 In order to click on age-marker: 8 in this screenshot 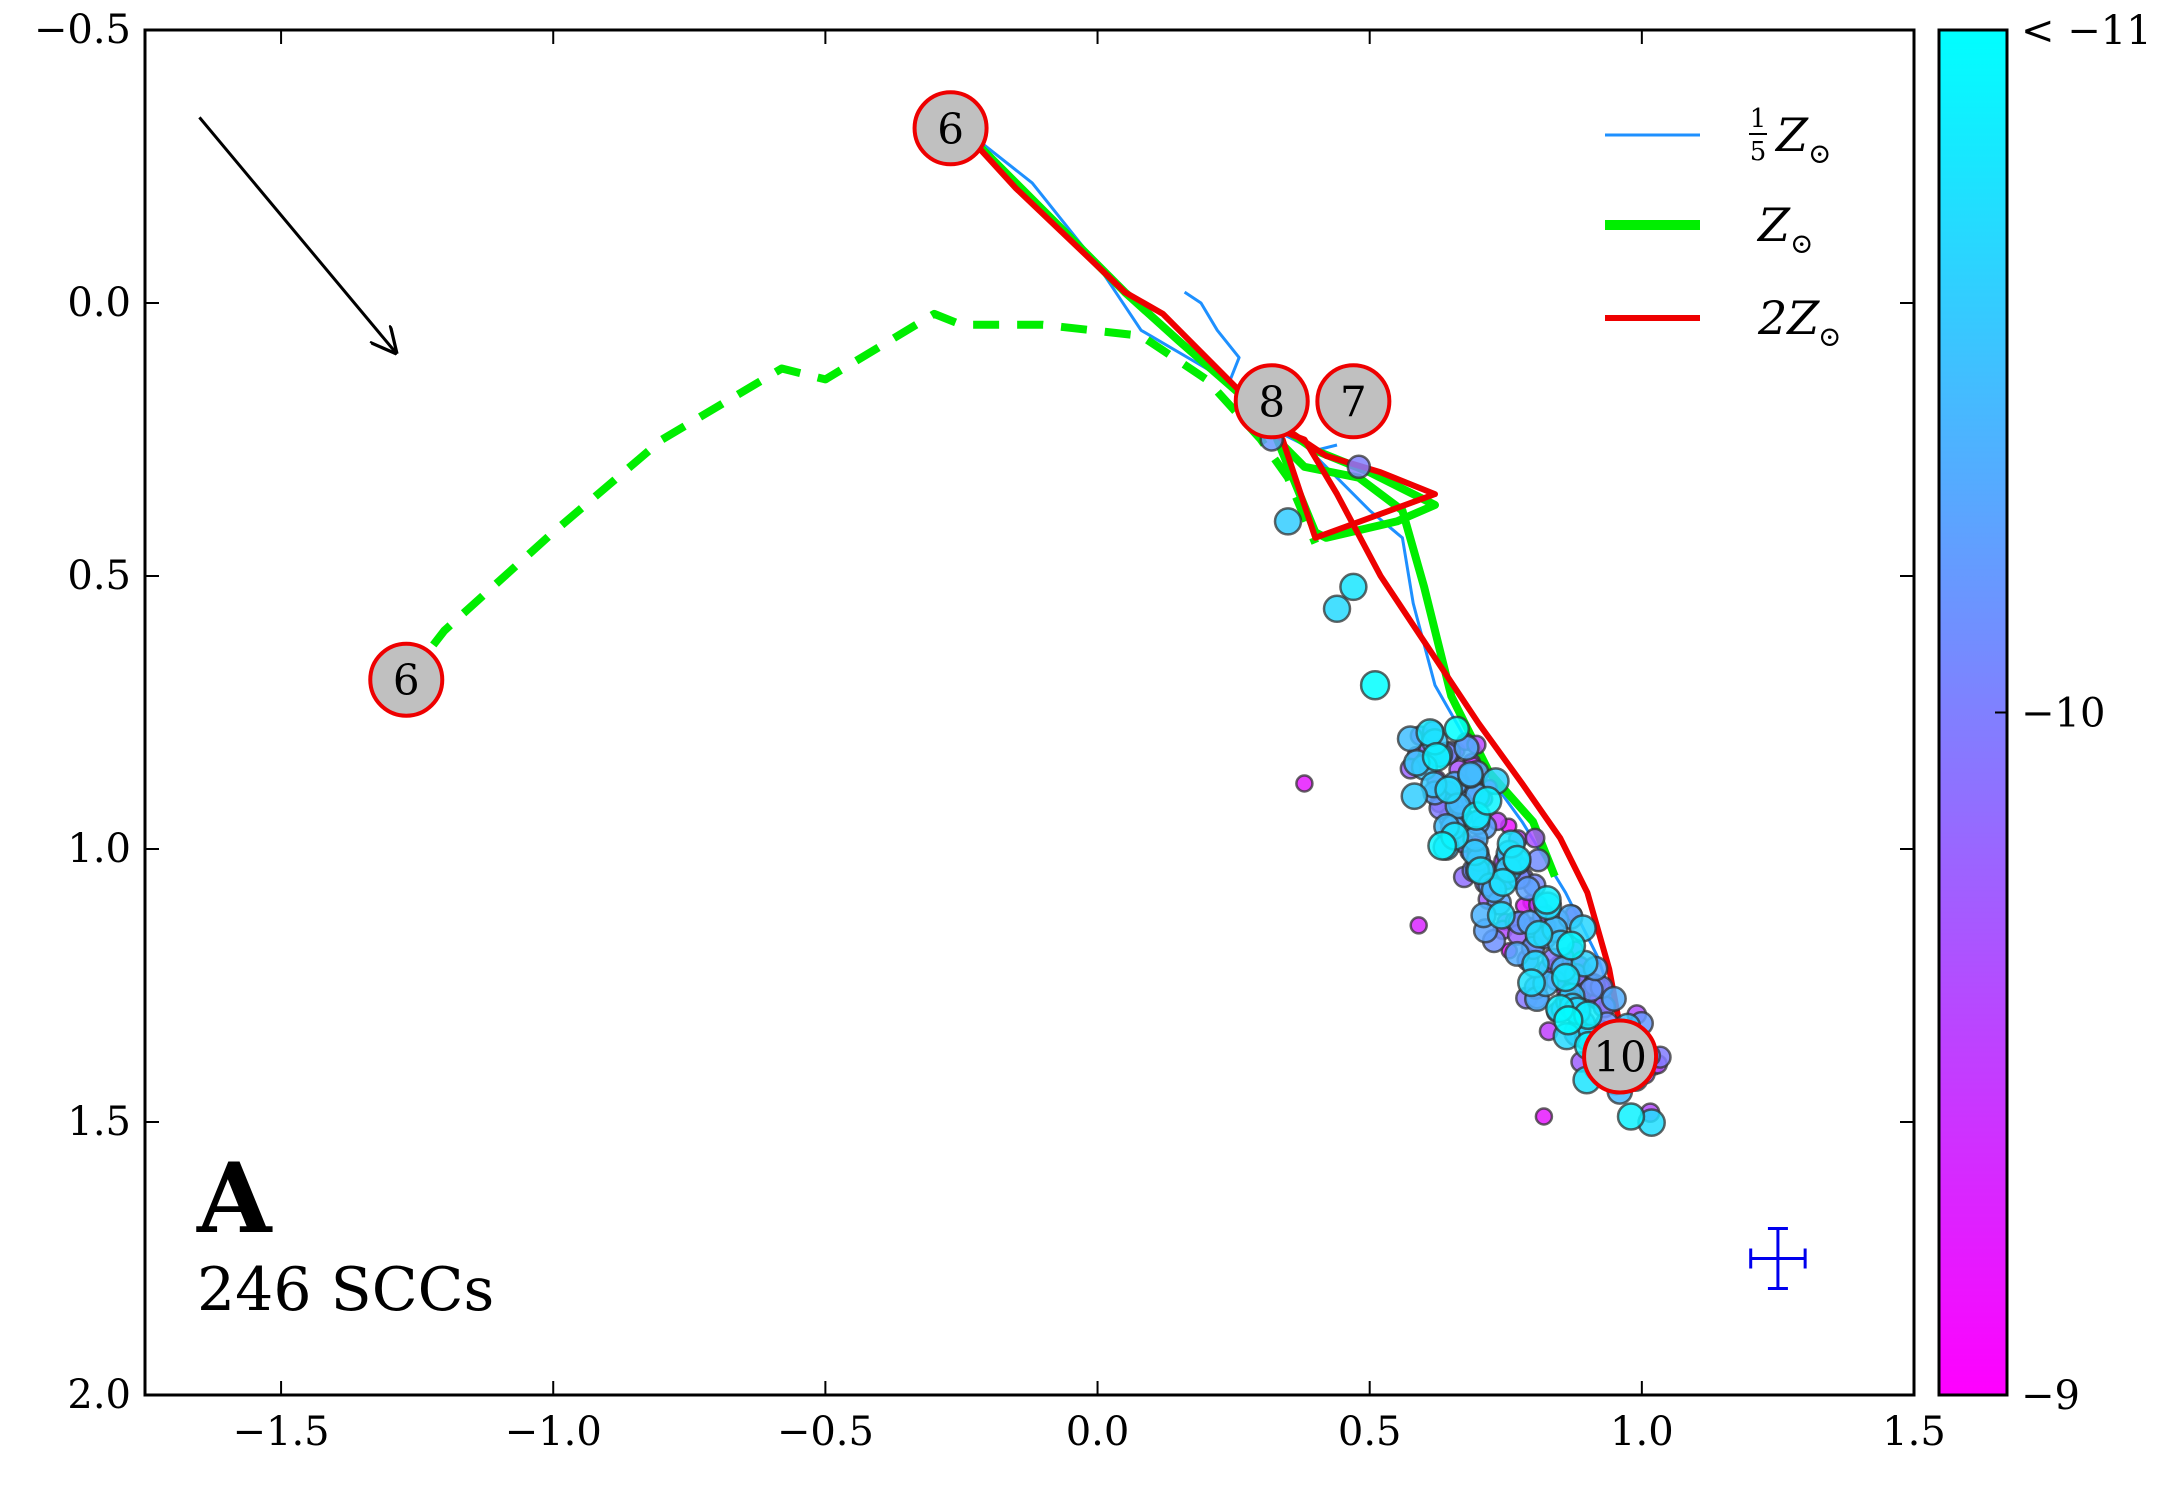, I will do `click(1271, 401)`.